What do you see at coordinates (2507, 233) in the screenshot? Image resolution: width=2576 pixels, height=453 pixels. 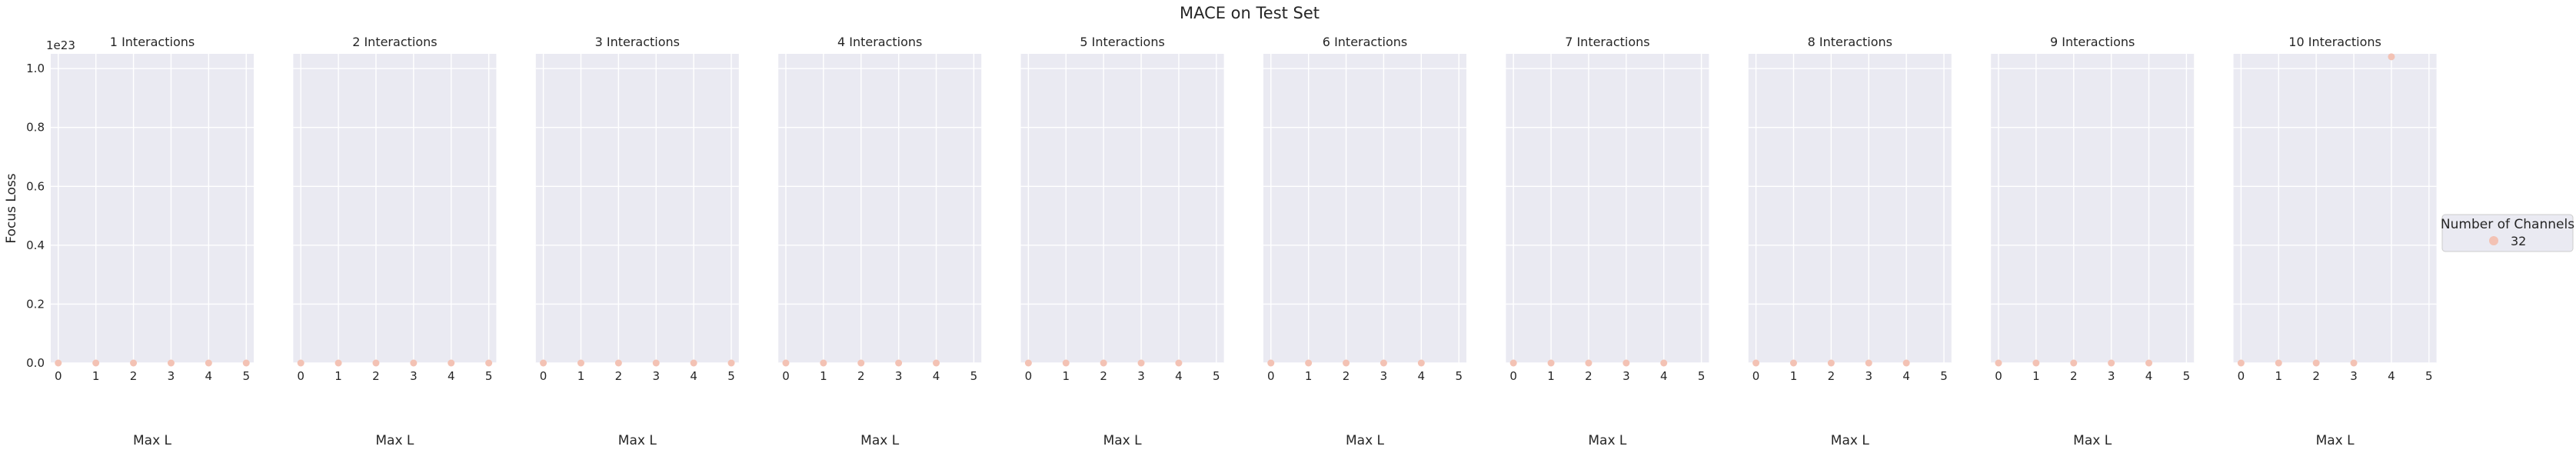 I see `legend: Number of Channels 32` at bounding box center [2507, 233].